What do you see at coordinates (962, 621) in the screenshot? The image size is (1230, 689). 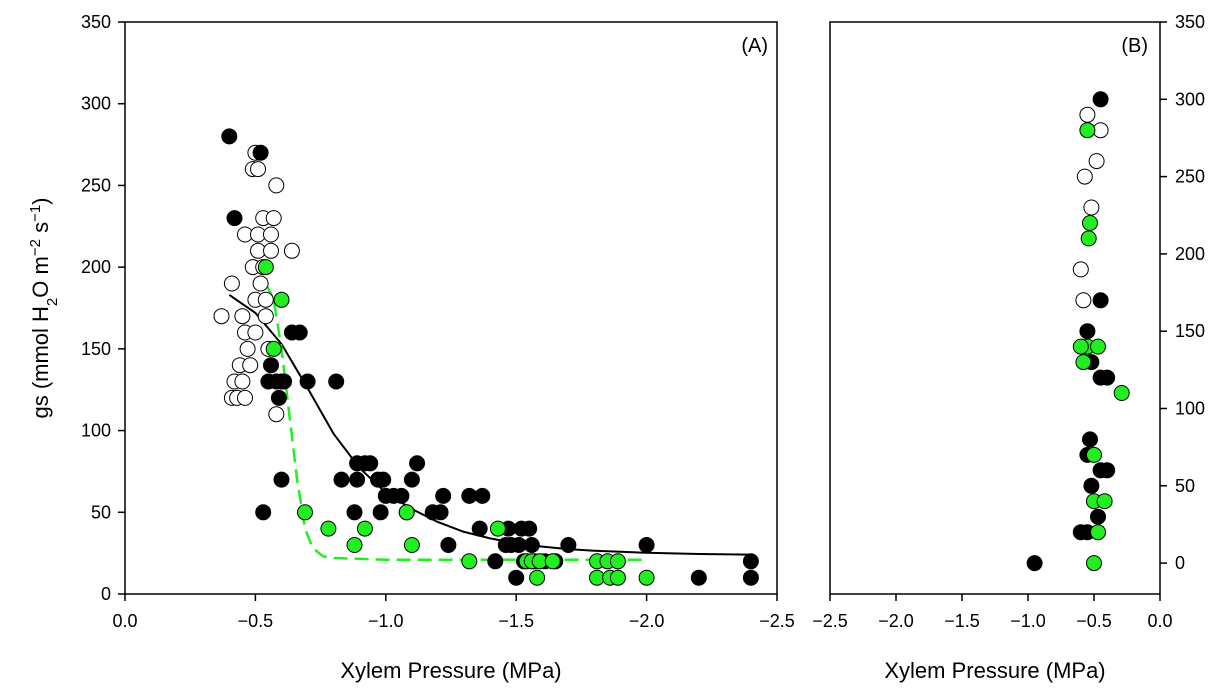 I see `x-tick-label: −1.5` at bounding box center [962, 621].